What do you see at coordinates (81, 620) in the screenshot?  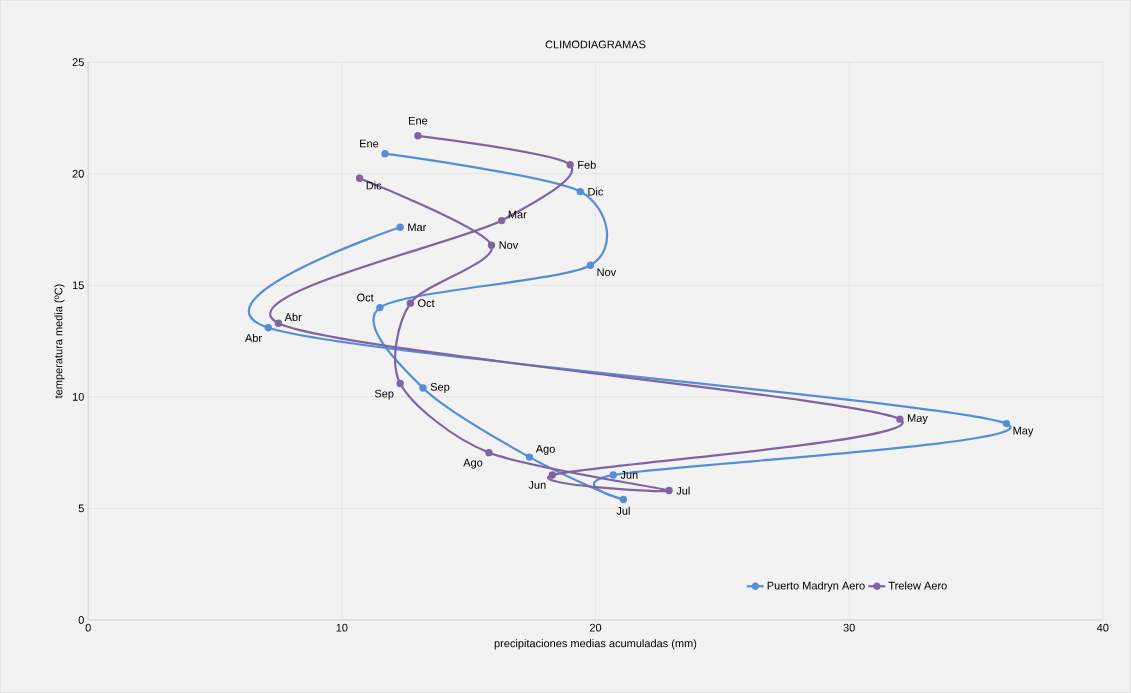 I see `y-tick-label: 0` at bounding box center [81, 620].